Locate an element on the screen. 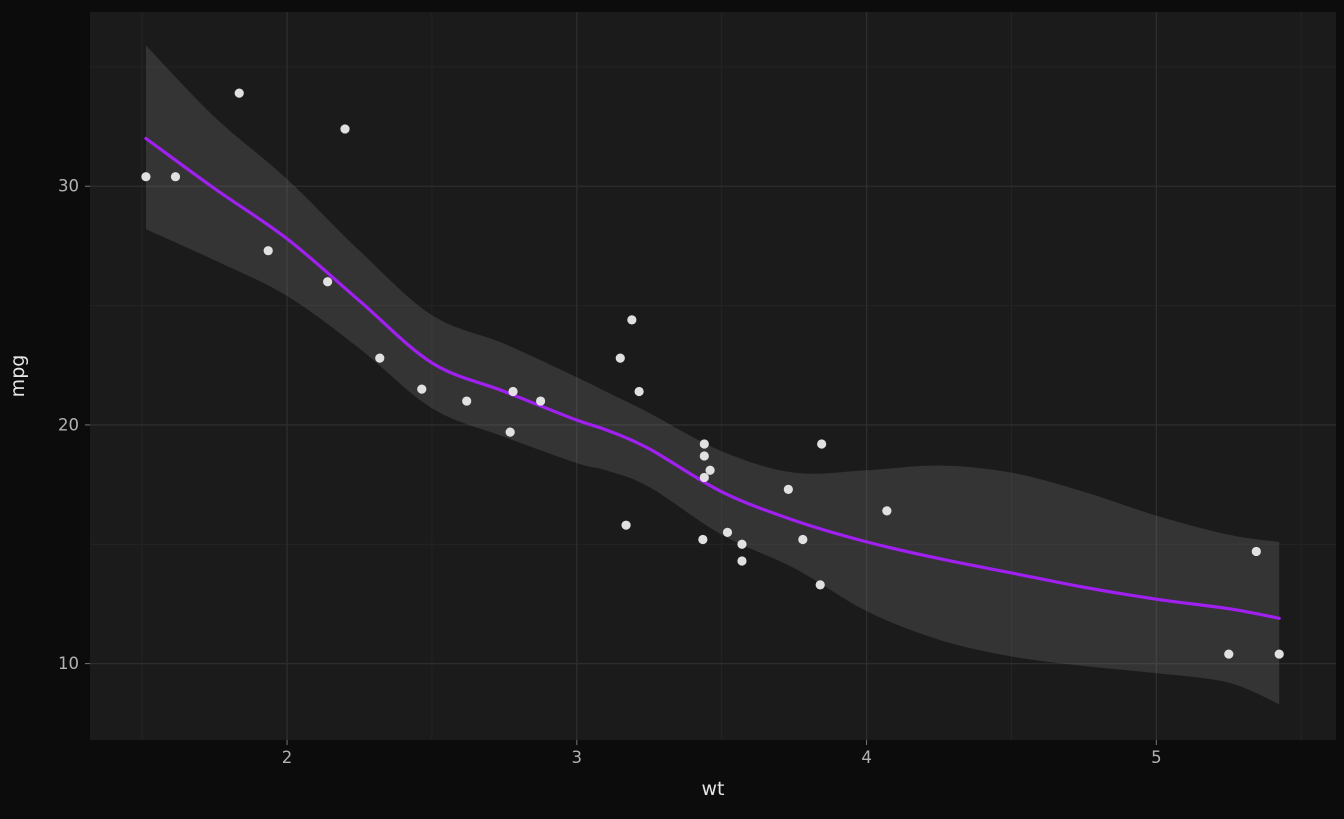 This screenshot has width=1344, height=819. x-axis-title: wt is located at coordinates (713, 789).